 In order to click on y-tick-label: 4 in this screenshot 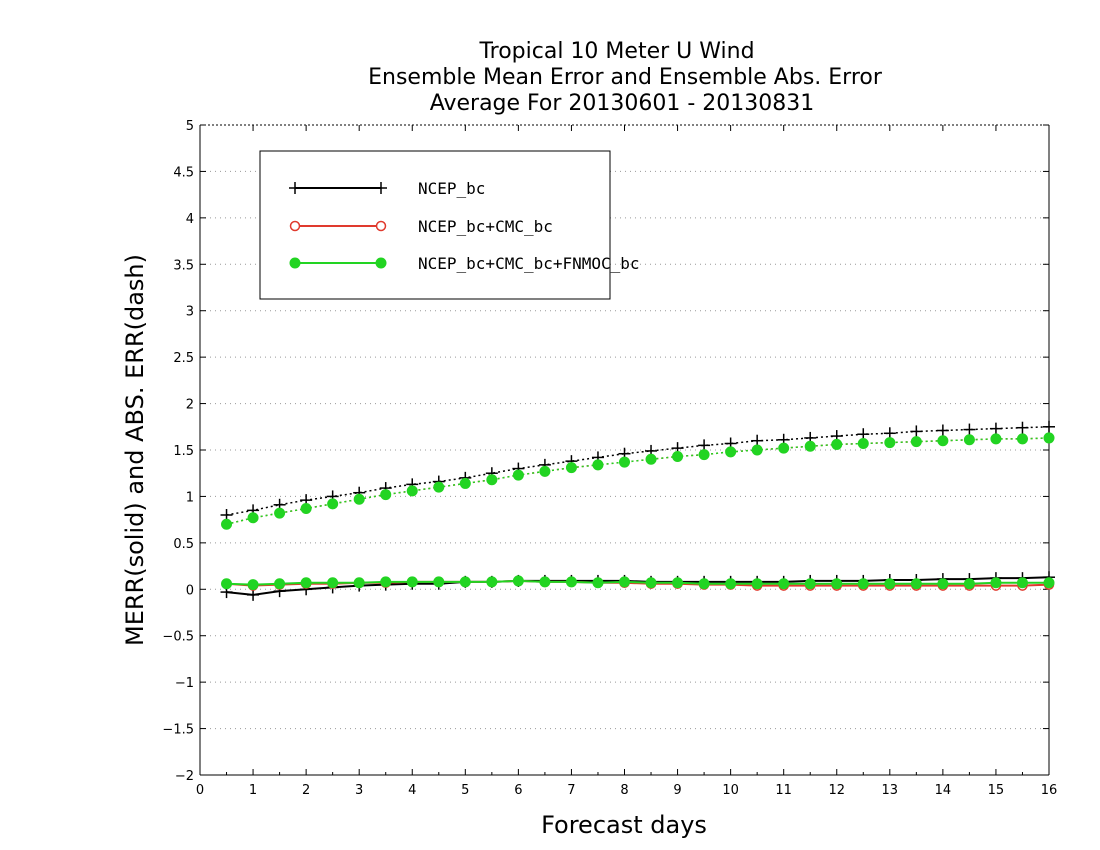, I will do `click(190, 219)`.